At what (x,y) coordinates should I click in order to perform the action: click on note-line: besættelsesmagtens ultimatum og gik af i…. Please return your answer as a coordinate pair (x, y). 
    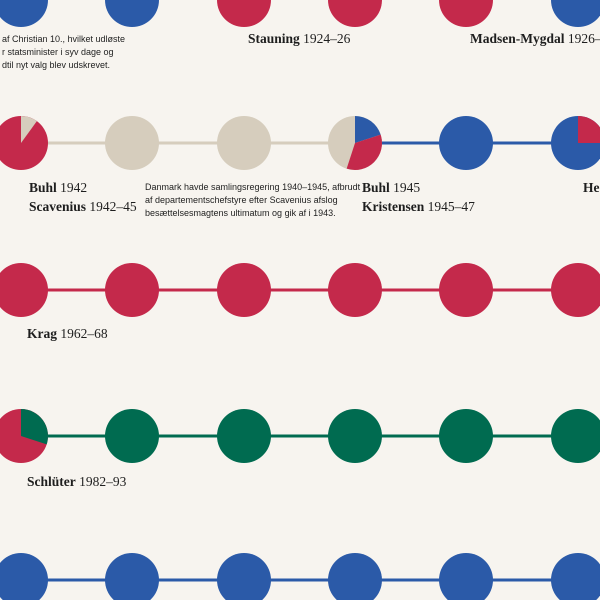
    Looking at the image, I should click on (240, 213).